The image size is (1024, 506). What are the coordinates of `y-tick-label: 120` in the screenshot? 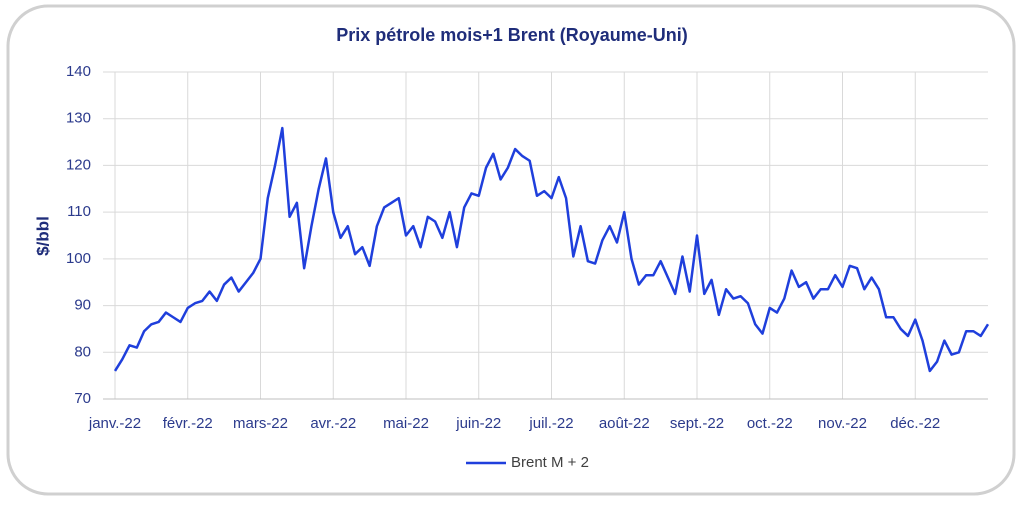 It's located at (78, 164).